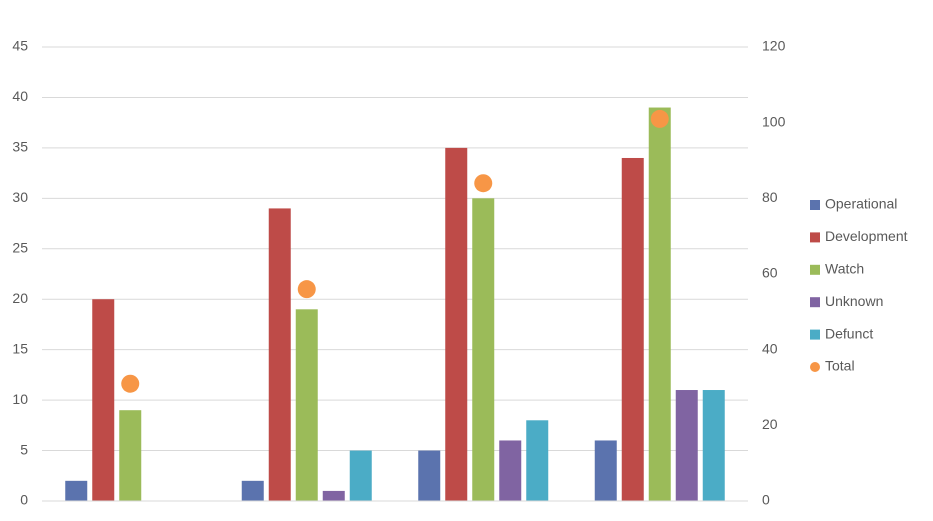 The image size is (933, 521). Describe the element at coordinates (866, 236) in the screenshot. I see `legend-label: Development` at that location.